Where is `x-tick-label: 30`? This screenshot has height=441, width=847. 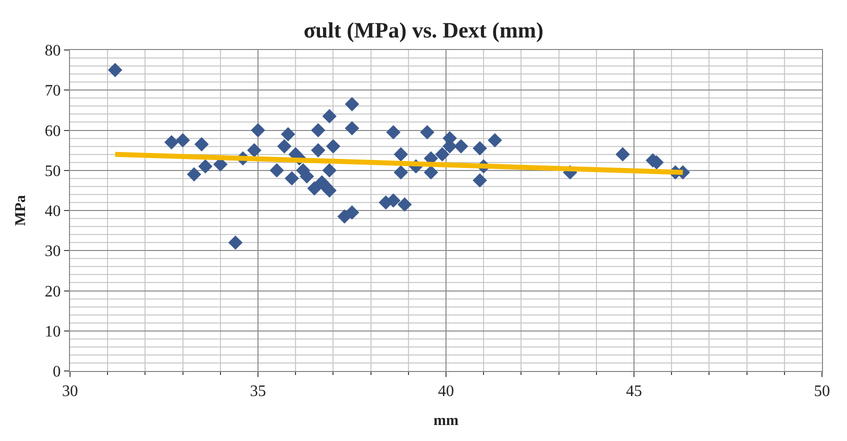 x-tick-label: 30 is located at coordinates (70, 391).